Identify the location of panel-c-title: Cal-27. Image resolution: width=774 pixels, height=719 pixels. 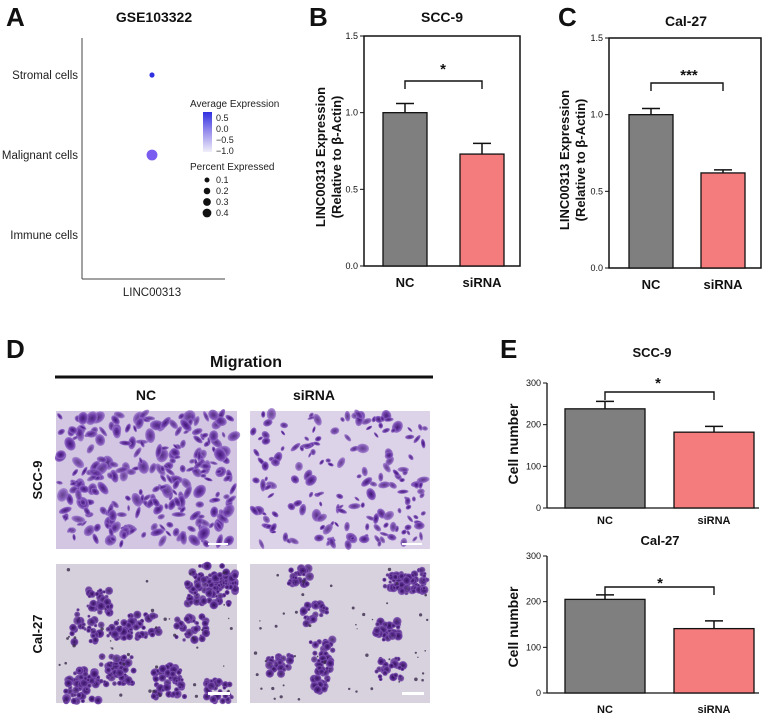
(686, 21).